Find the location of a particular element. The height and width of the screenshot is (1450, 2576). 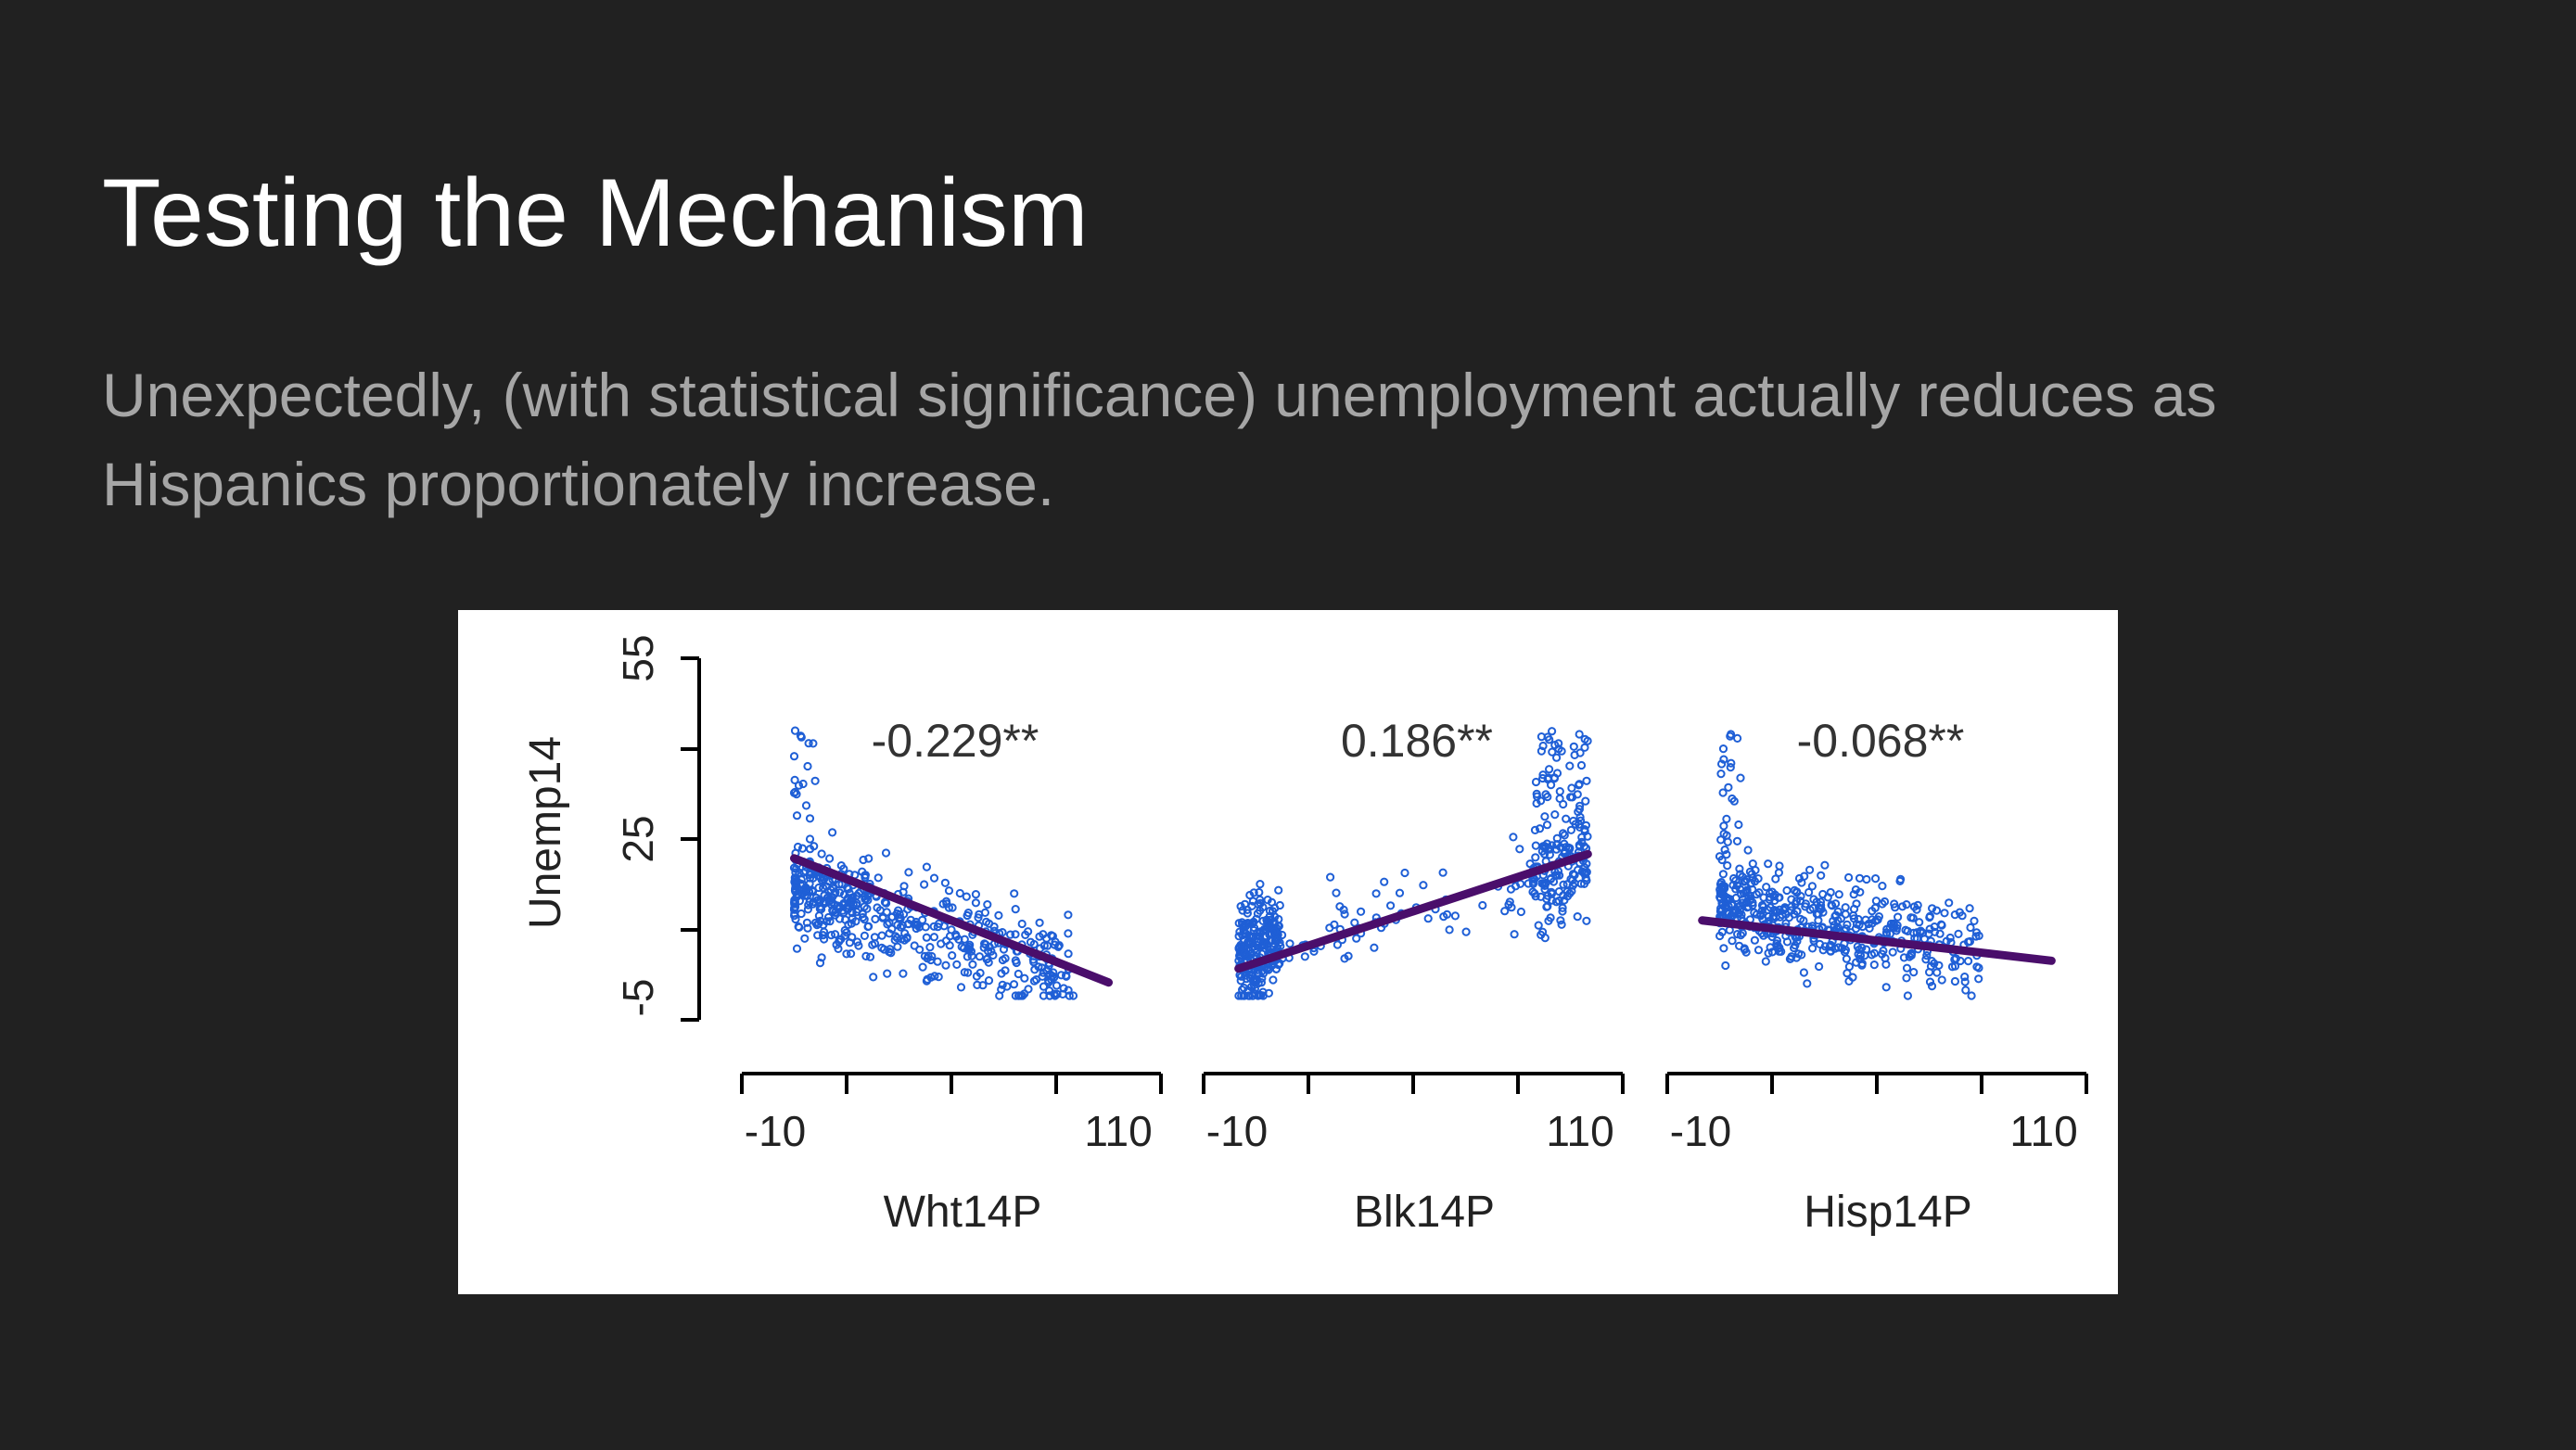

coefficient-label-Wht14P: -0.229** is located at coordinates (956, 741).